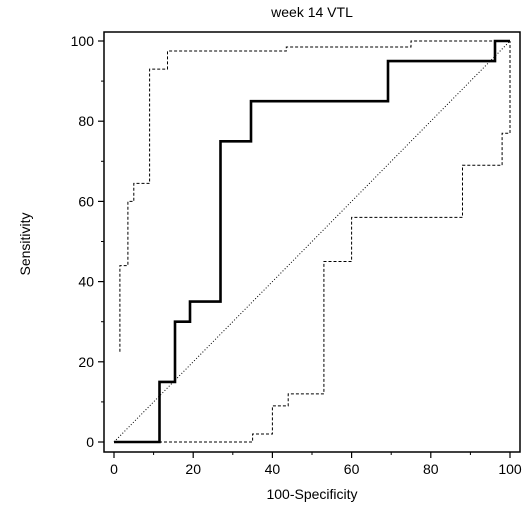  Describe the element at coordinates (352, 469) in the screenshot. I see `x-tick-label: 60` at that location.